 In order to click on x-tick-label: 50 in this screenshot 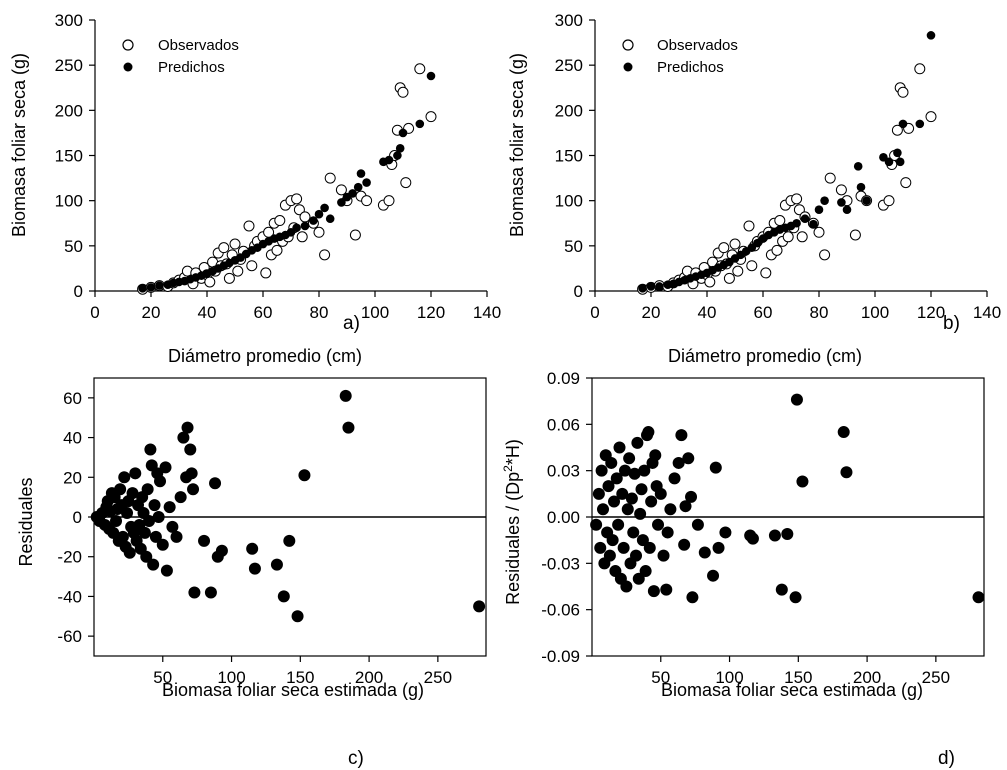, I will do `click(660, 677)`.